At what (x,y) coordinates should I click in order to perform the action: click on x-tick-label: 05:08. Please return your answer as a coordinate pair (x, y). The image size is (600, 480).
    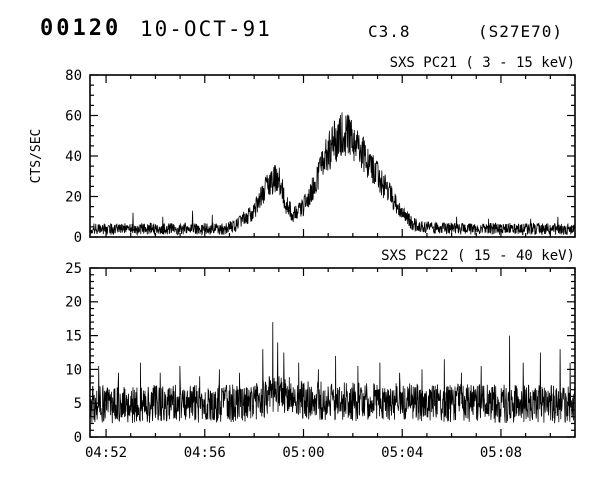
    Looking at the image, I should click on (501, 453).